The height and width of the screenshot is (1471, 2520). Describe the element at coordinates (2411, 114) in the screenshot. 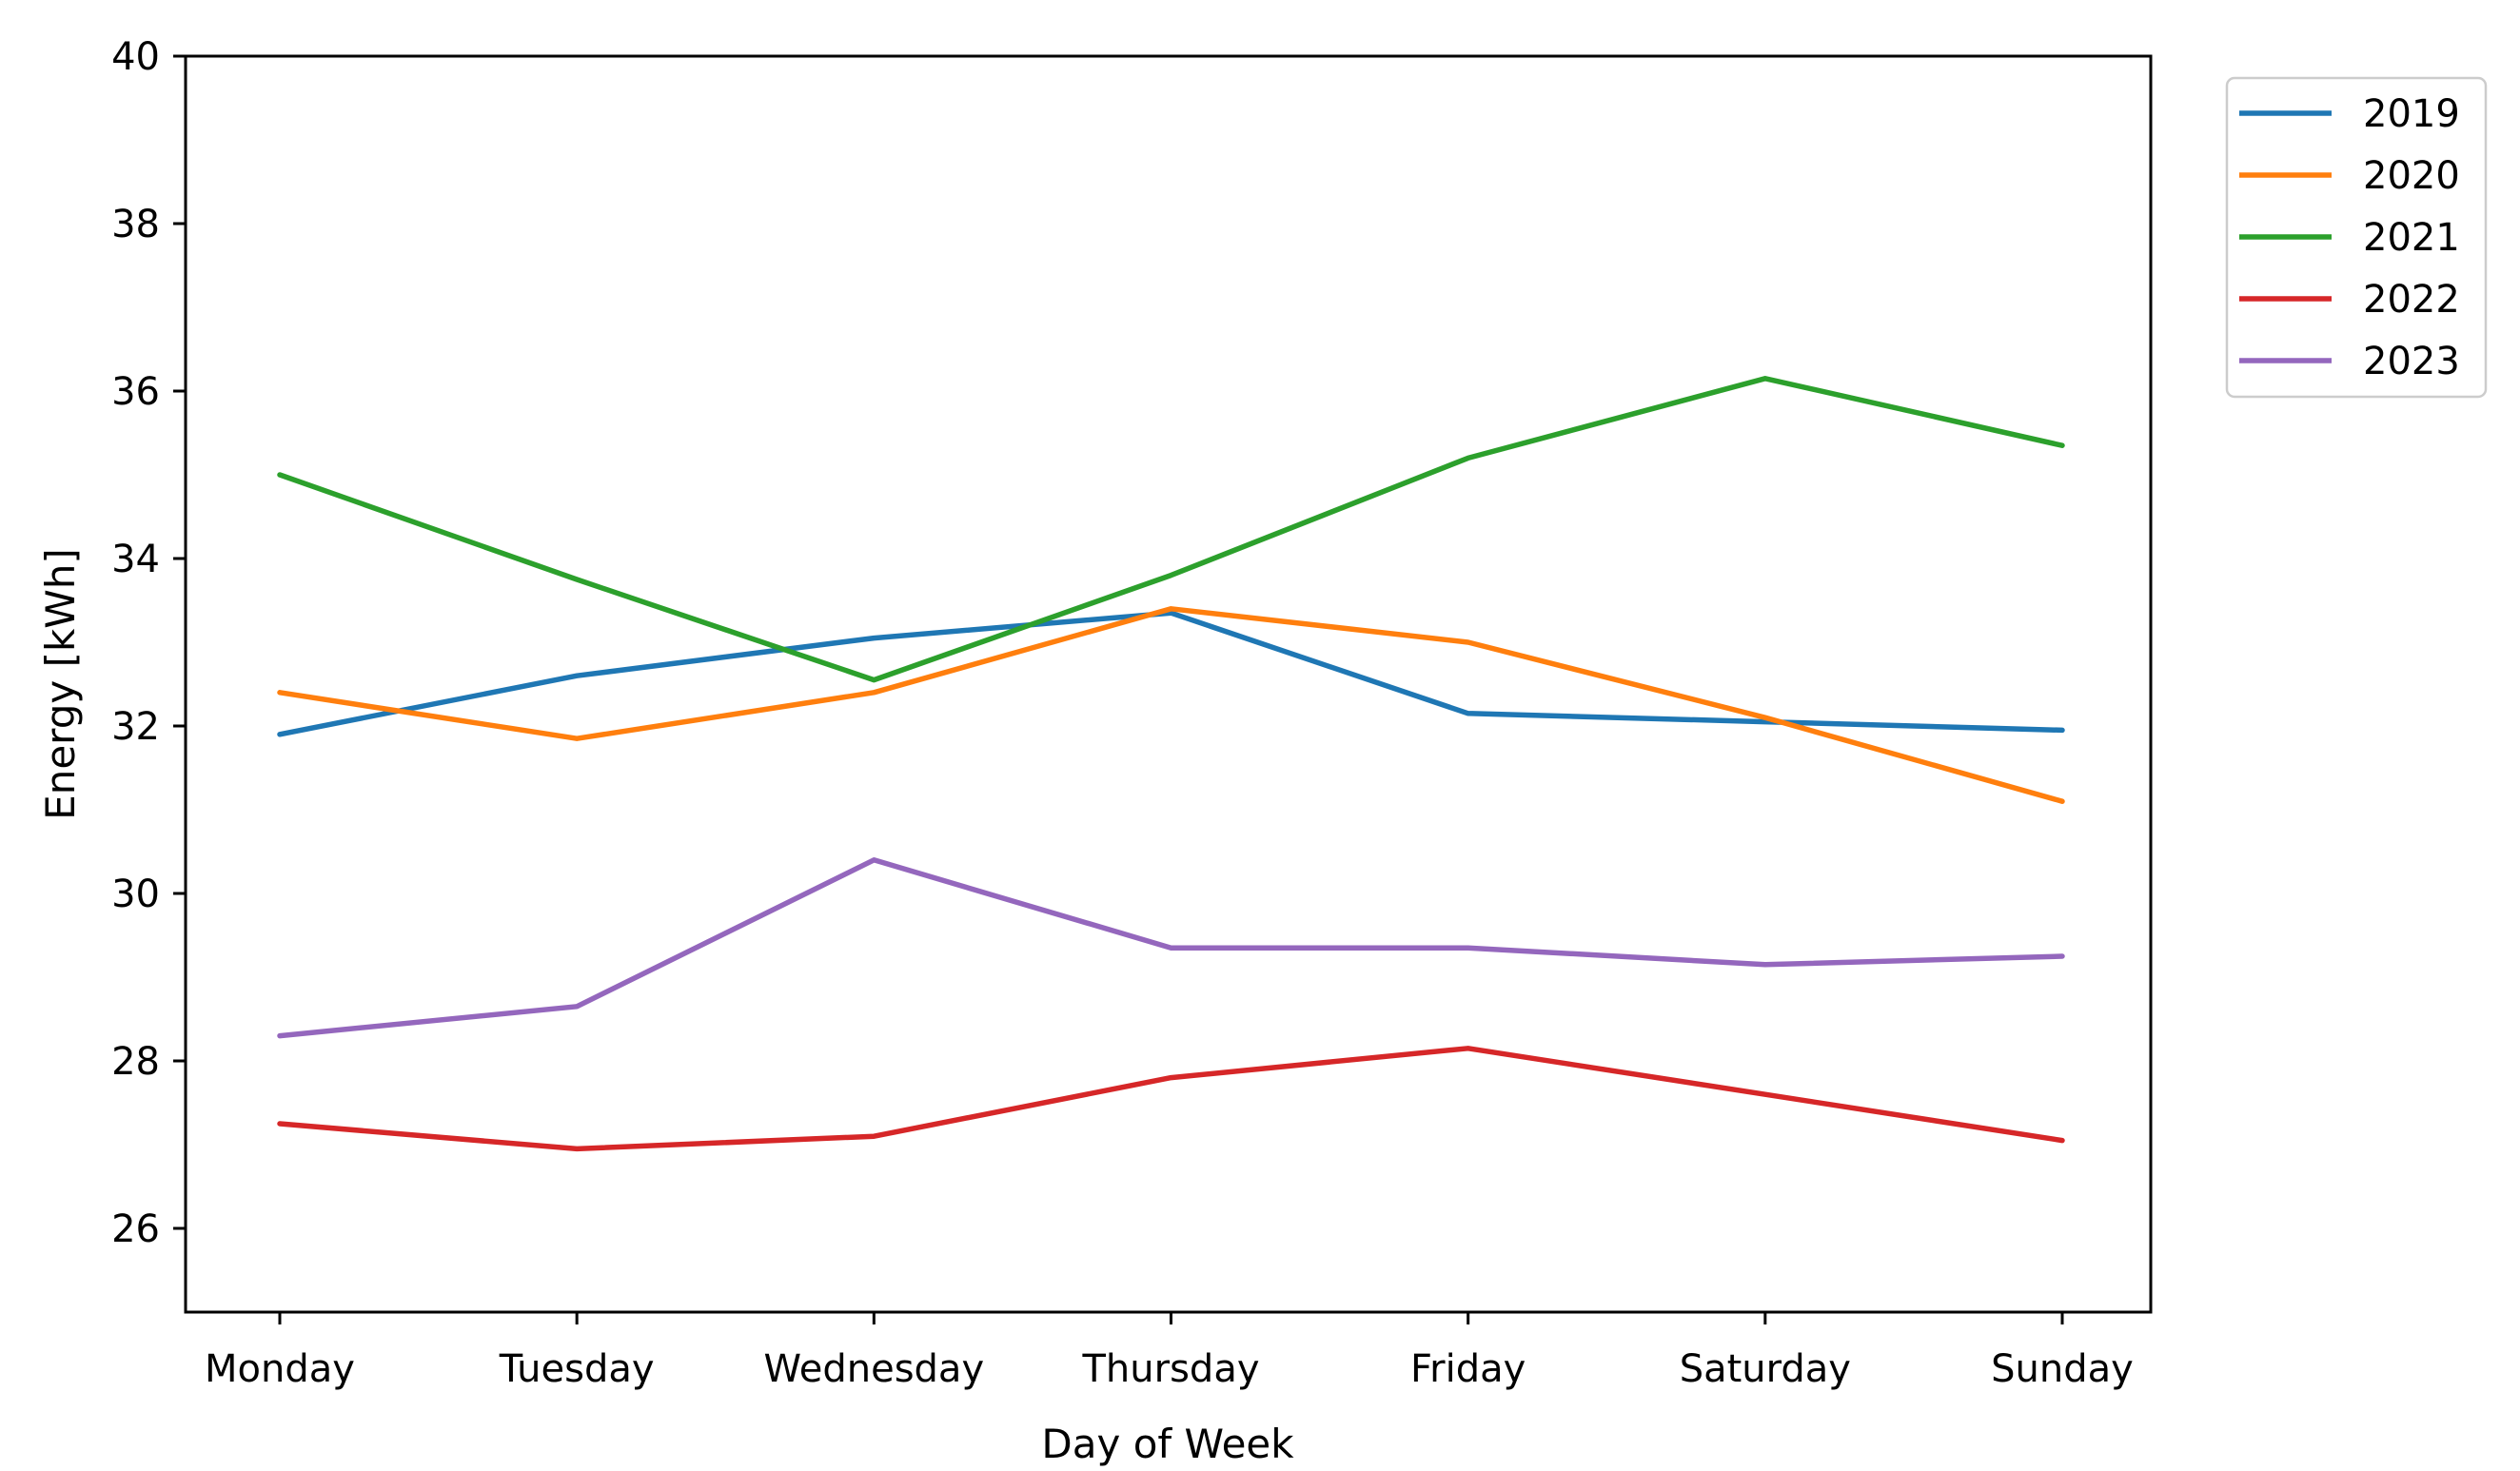

I see `legend-label-2019: 2019` at that location.